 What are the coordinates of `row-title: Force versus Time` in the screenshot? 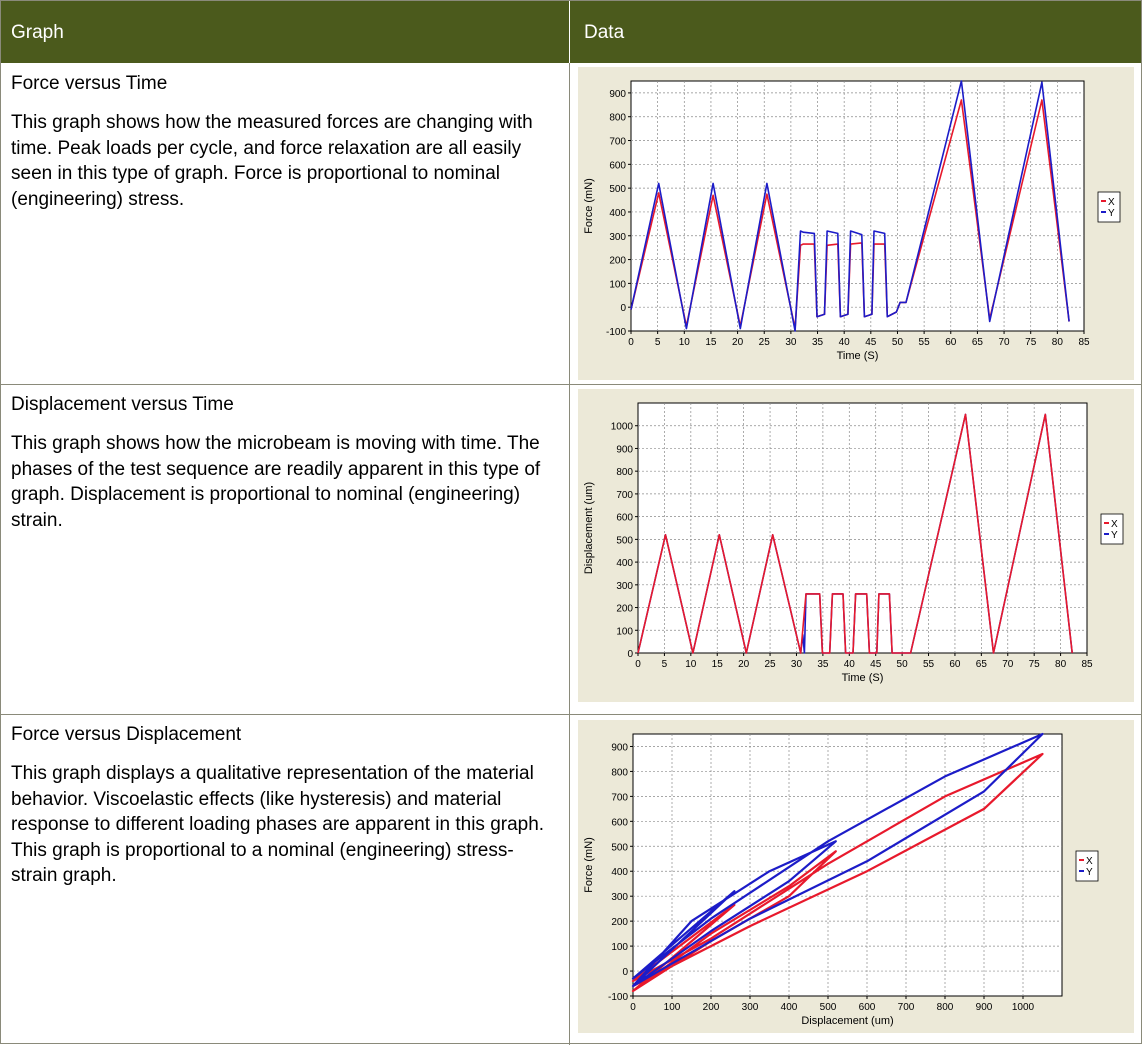 It's located at (89, 83).